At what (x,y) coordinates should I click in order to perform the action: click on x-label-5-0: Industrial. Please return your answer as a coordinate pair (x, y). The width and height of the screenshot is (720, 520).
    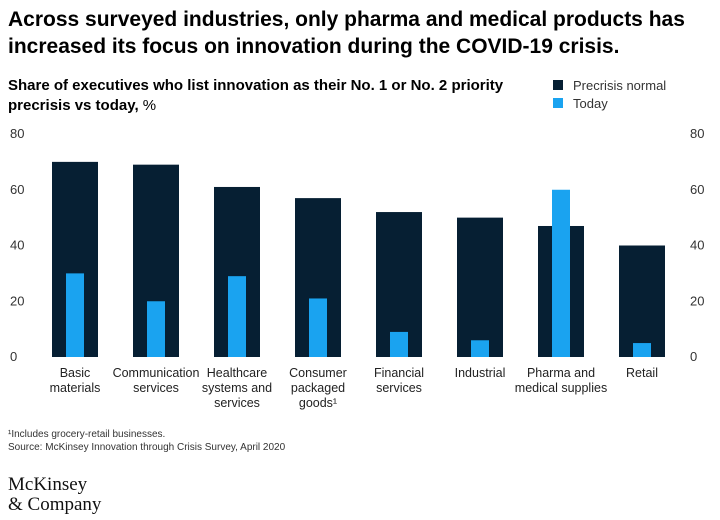
    Looking at the image, I should click on (480, 373).